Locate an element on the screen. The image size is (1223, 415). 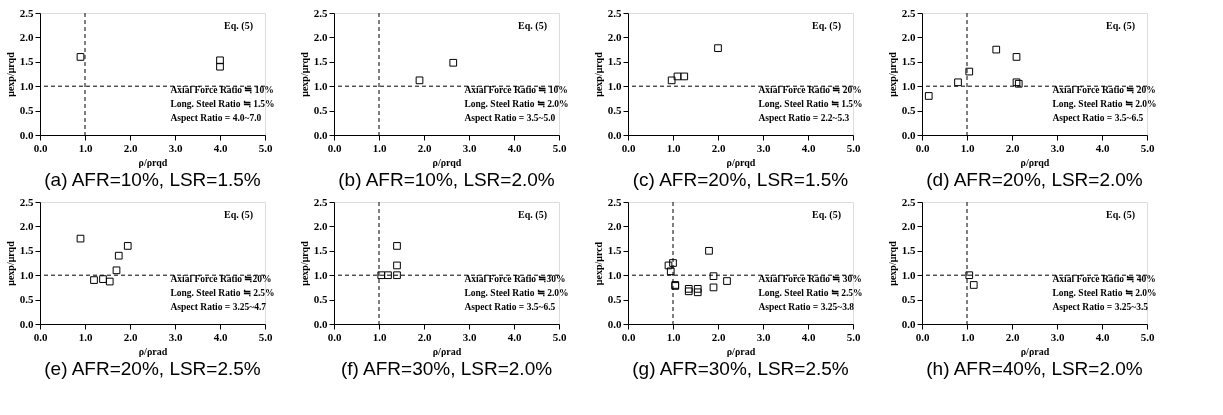
annotation: Aspect Ratio = 2.2~5.3 is located at coordinates (804, 117).